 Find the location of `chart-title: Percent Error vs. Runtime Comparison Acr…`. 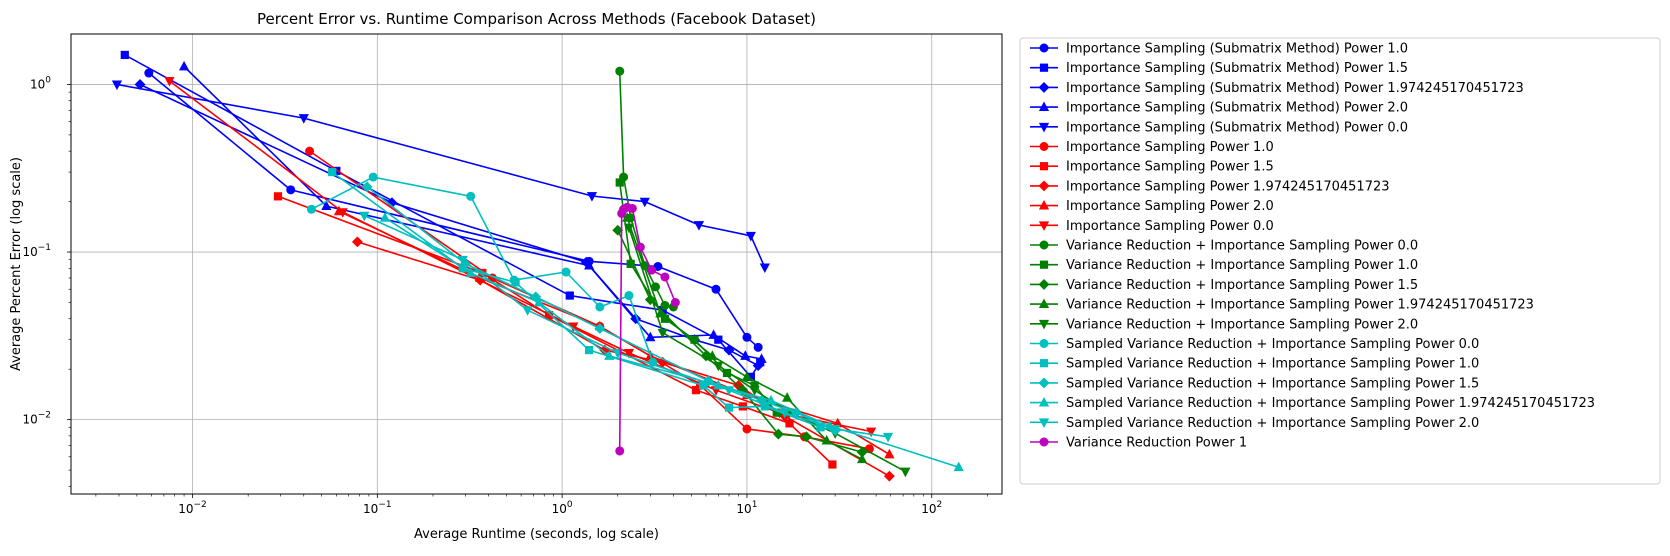

chart-title: Percent Error vs. Runtime Comparison Acr… is located at coordinates (536, 19).